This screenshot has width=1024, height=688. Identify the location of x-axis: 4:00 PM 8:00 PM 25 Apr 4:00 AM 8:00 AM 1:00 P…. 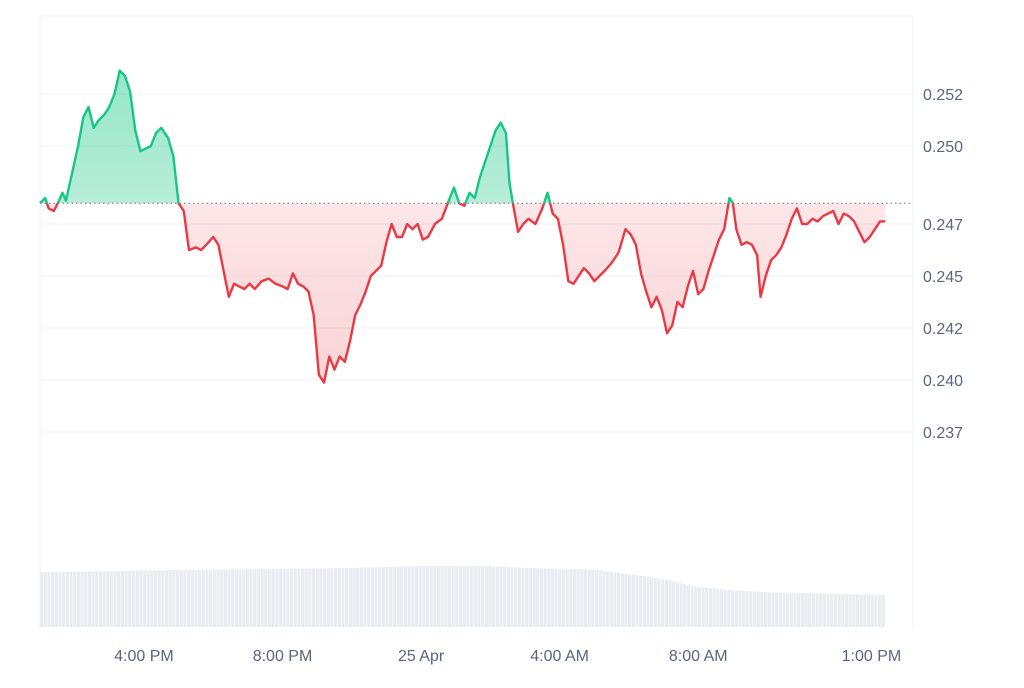
(507, 656).